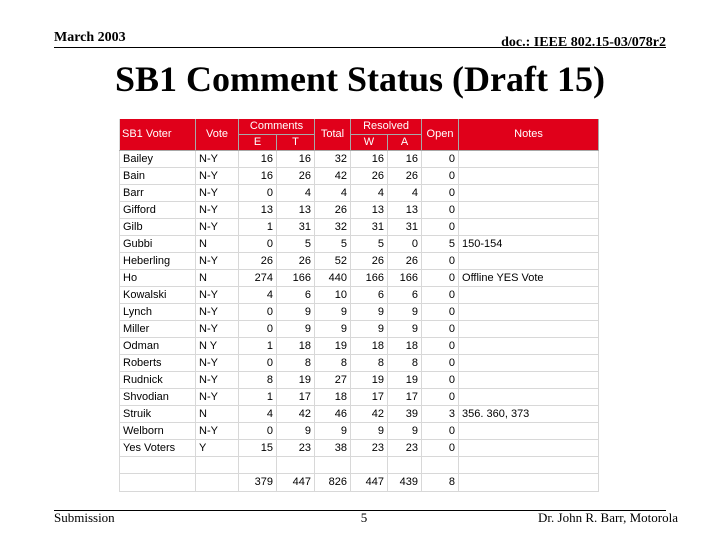  Describe the element at coordinates (405, 244) in the screenshot. I see `cell-a: 0` at that location.